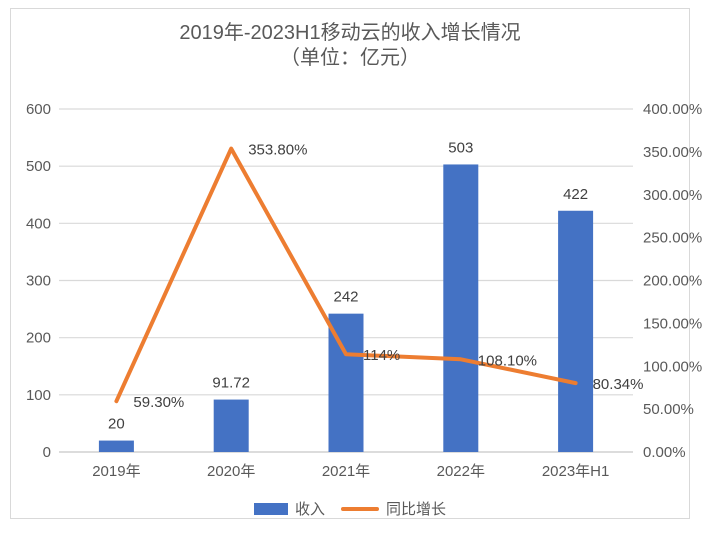  I want to click on right-axis-tick-label: 300.00%, so click(672, 195).